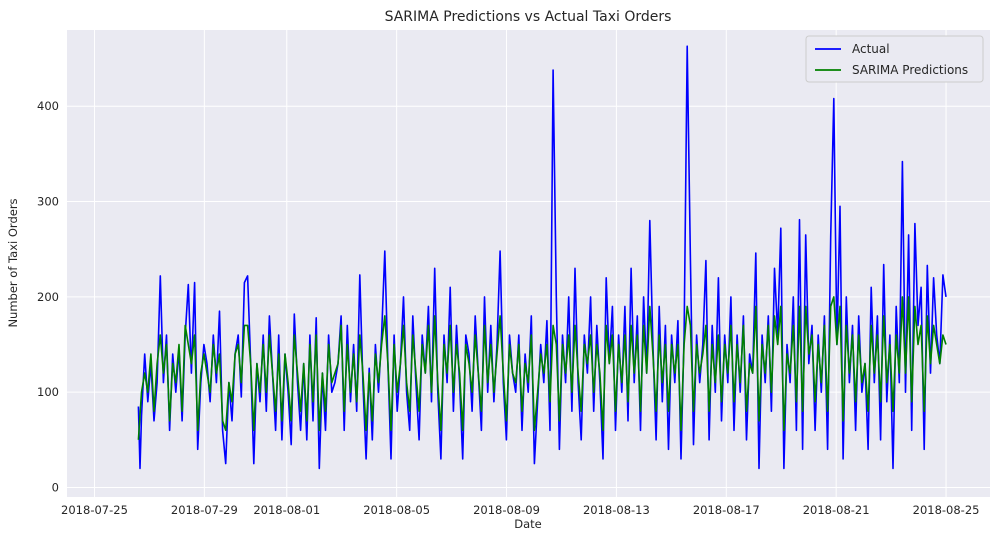 This screenshot has height=545, width=1000. Describe the element at coordinates (528, 17) in the screenshot. I see `chart-title: SARIMA Predictions vs Actual Taxi Orders` at that location.